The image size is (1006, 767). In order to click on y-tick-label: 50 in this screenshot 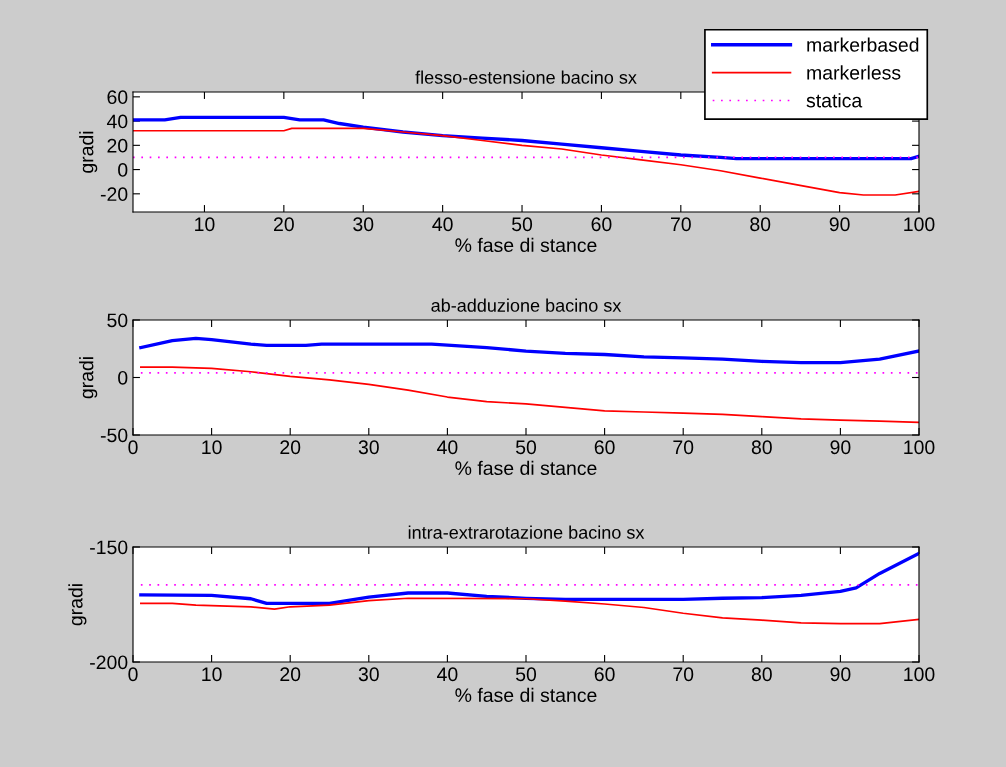, I will do `click(117, 320)`.